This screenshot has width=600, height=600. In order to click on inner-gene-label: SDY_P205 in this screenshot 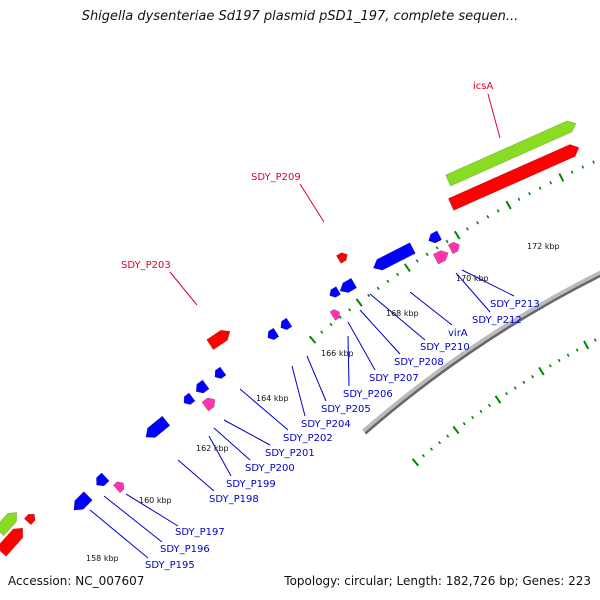, I will do `click(346, 409)`.